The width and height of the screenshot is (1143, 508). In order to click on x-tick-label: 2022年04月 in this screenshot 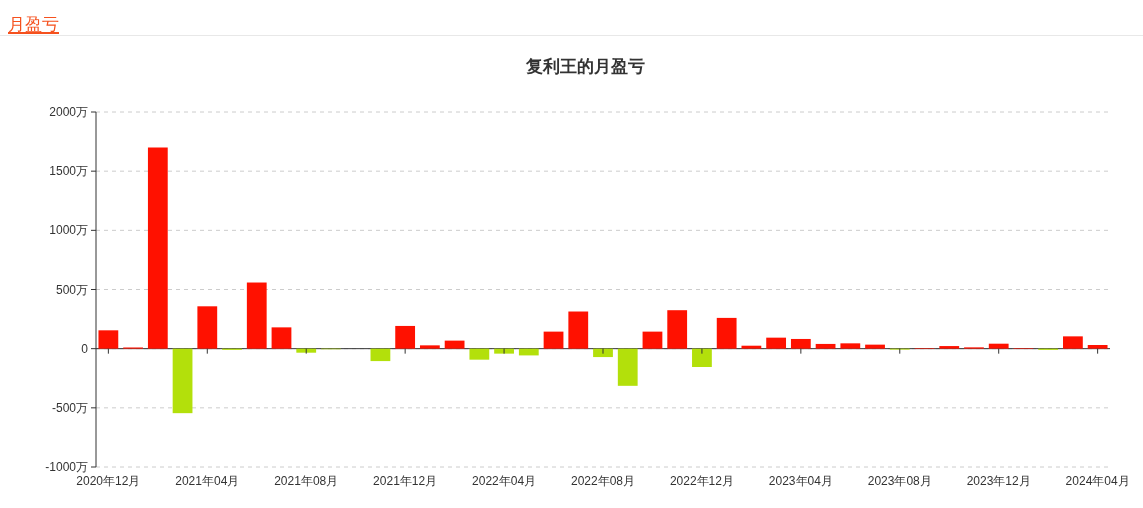, I will do `click(504, 481)`.